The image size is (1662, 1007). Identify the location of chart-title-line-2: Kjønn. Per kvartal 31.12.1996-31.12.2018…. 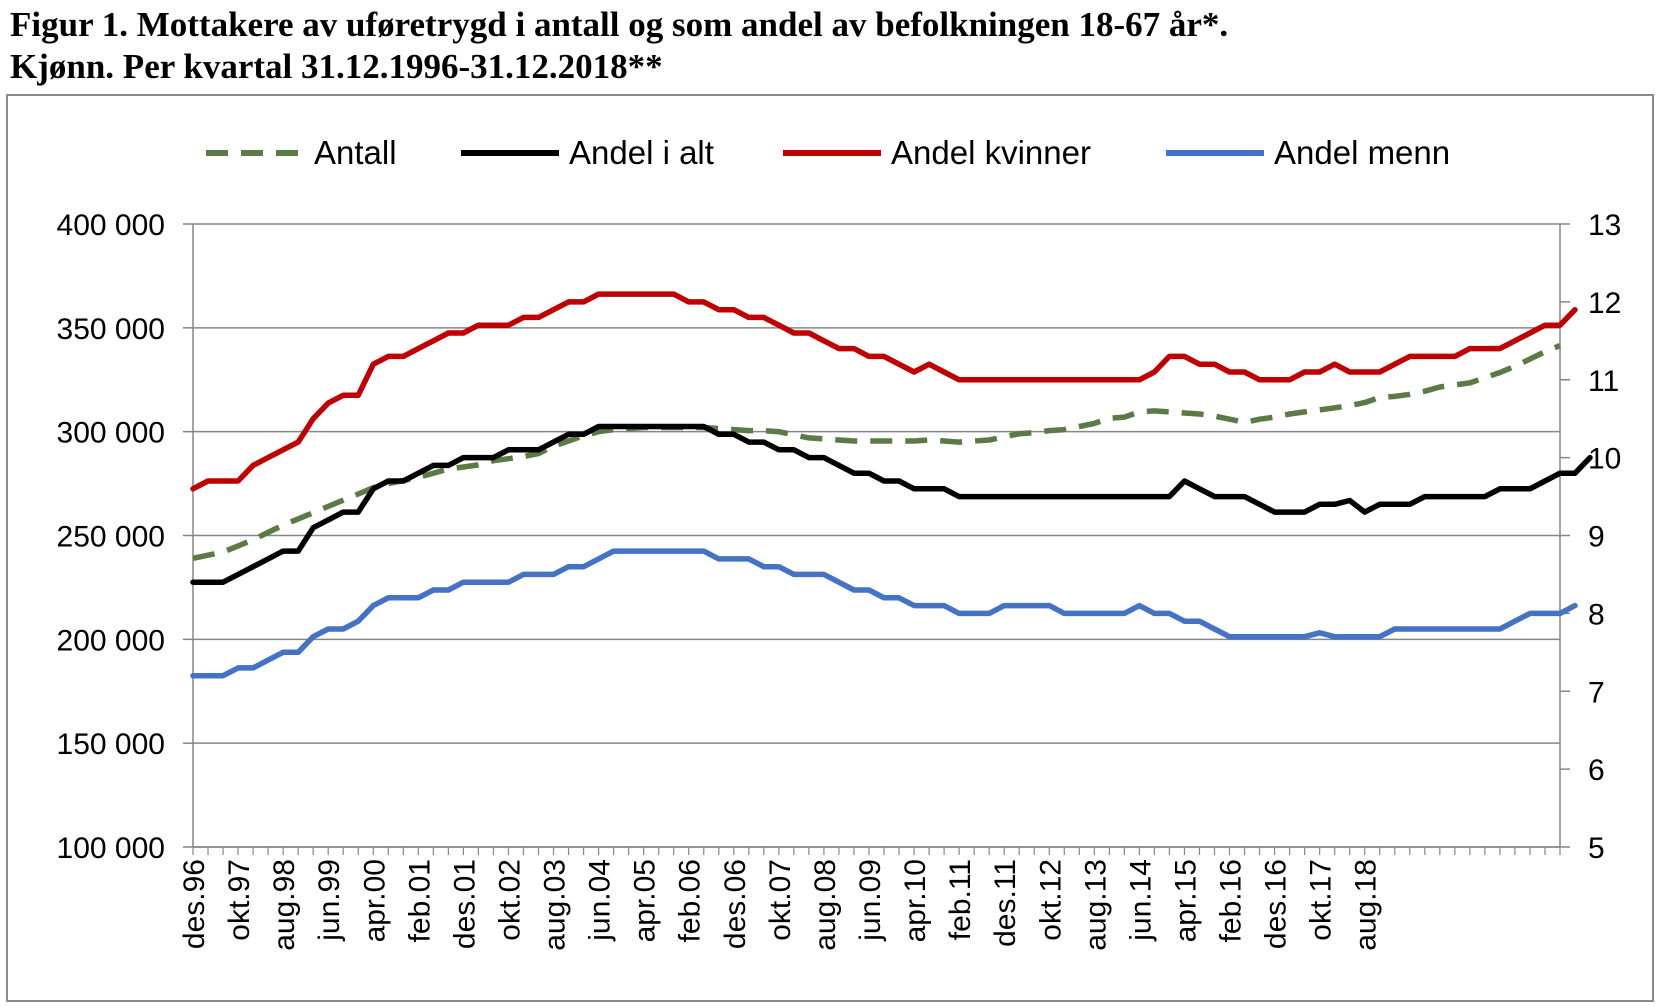
(336, 66).